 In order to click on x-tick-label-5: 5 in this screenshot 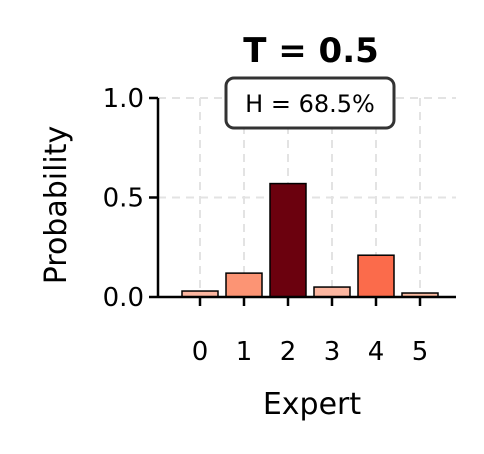, I will do `click(420, 352)`.